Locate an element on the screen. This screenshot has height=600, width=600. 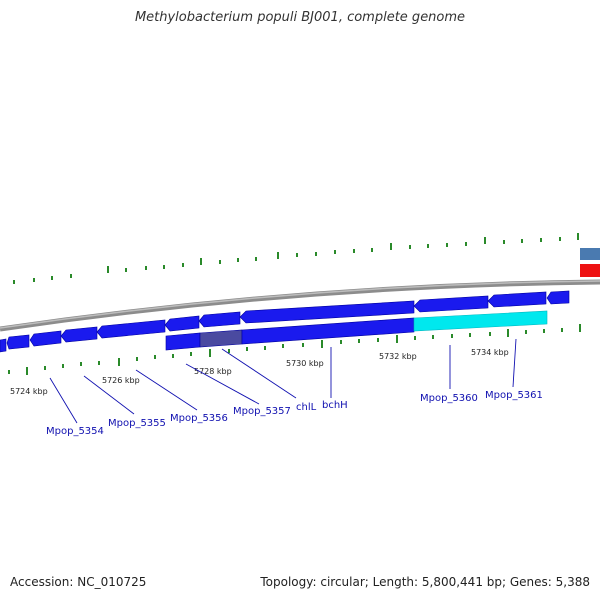
gene-bar-selected is located at coordinates (221, 338).